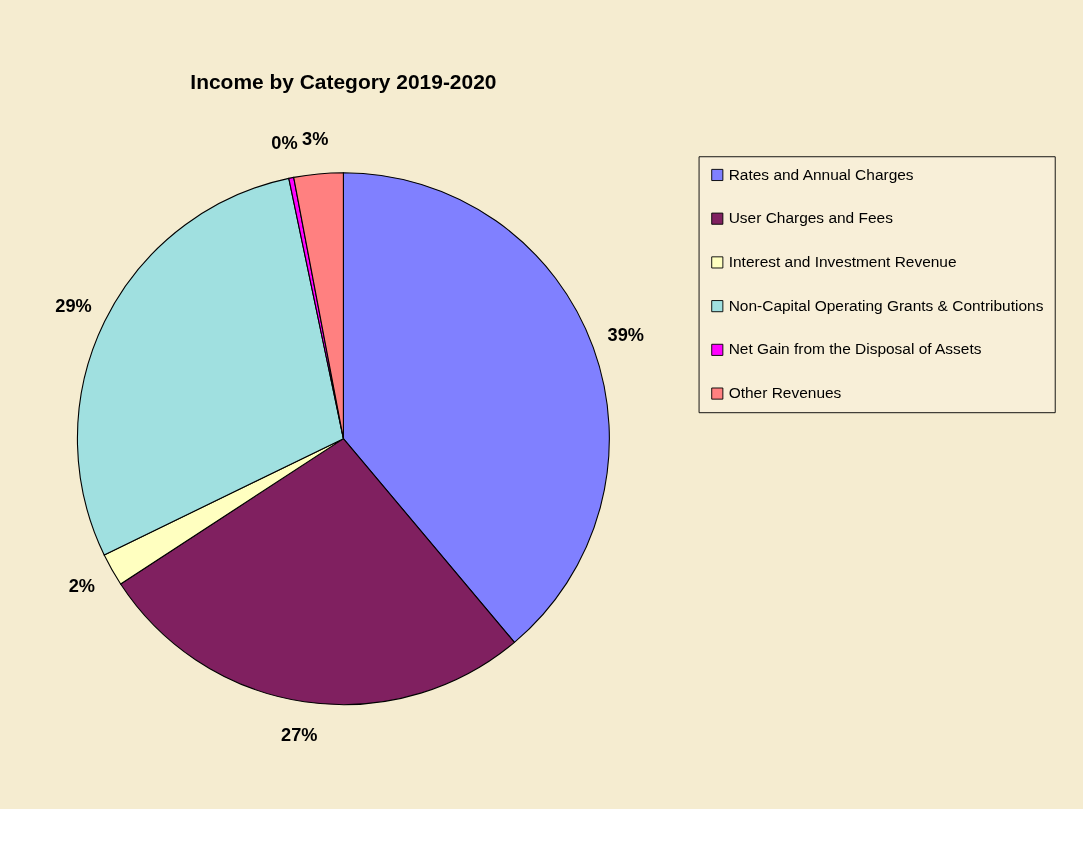 Image resolution: width=1083 pixels, height=867 pixels. What do you see at coordinates (284, 143) in the screenshot?
I see `data-label: 0%` at bounding box center [284, 143].